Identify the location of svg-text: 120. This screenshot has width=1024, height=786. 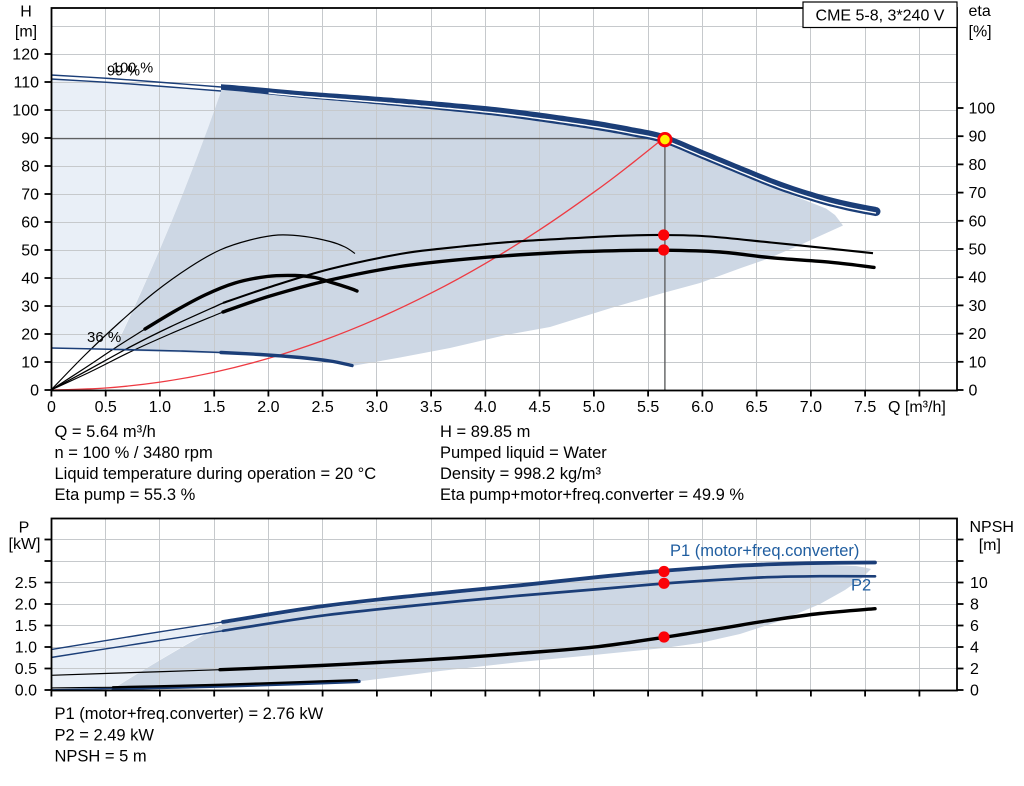
(25, 55).